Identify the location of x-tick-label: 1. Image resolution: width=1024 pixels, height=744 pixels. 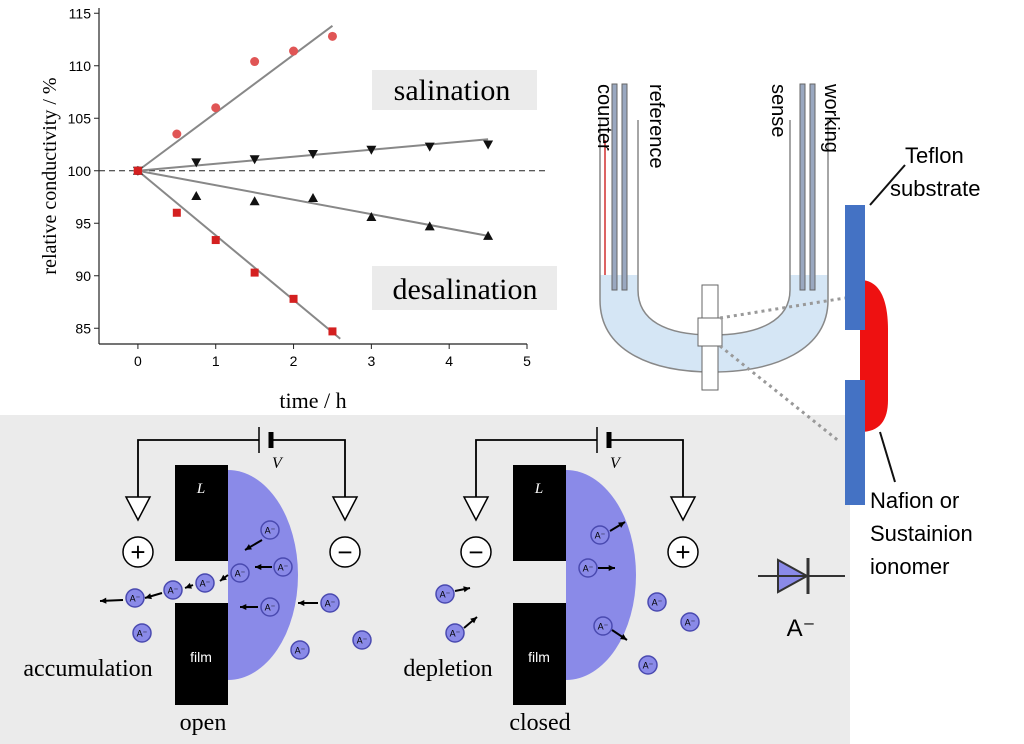
(216, 361).